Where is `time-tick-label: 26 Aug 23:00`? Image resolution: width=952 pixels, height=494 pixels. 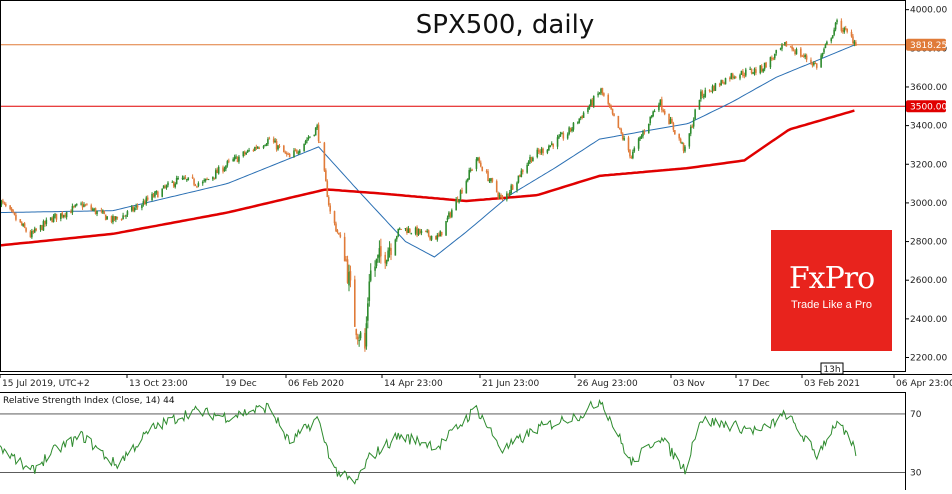
time-tick-label: 26 Aug 23:00 is located at coordinates (607, 384).